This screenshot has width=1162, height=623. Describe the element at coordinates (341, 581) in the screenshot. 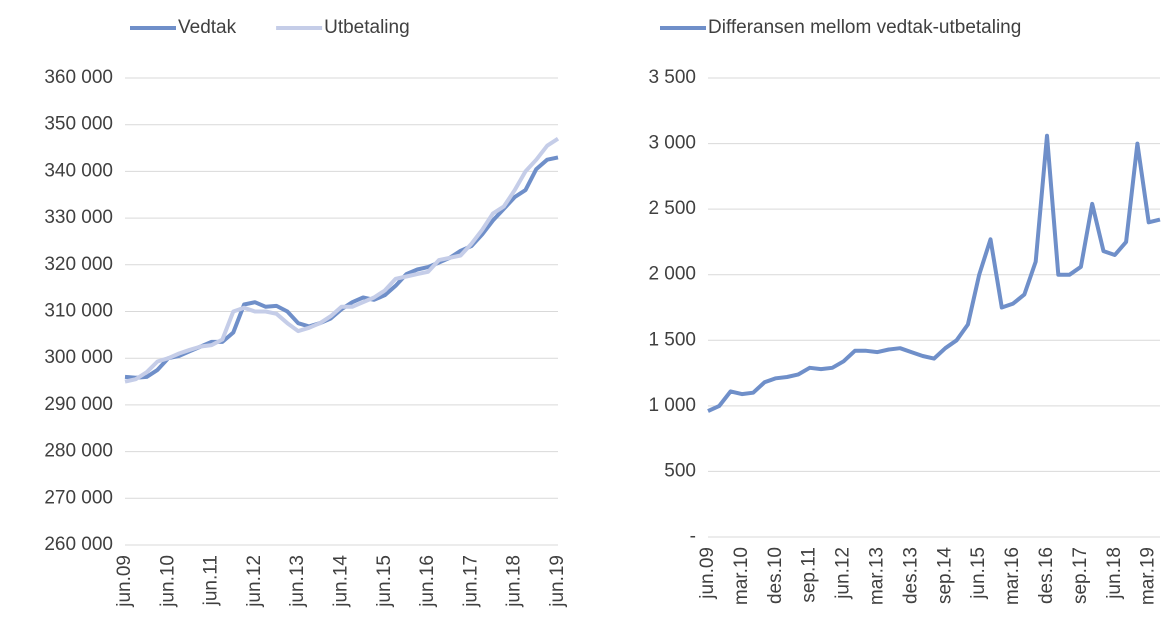

I see `x-tick-label: jun.14` at that location.